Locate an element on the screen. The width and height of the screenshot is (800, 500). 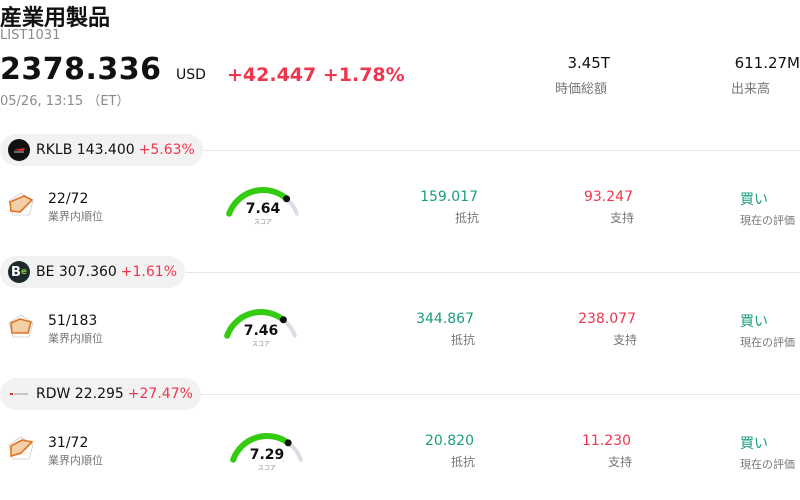
stock-chip-rklb: RKLB 143.400 +5.63% is located at coordinates (101, 150).